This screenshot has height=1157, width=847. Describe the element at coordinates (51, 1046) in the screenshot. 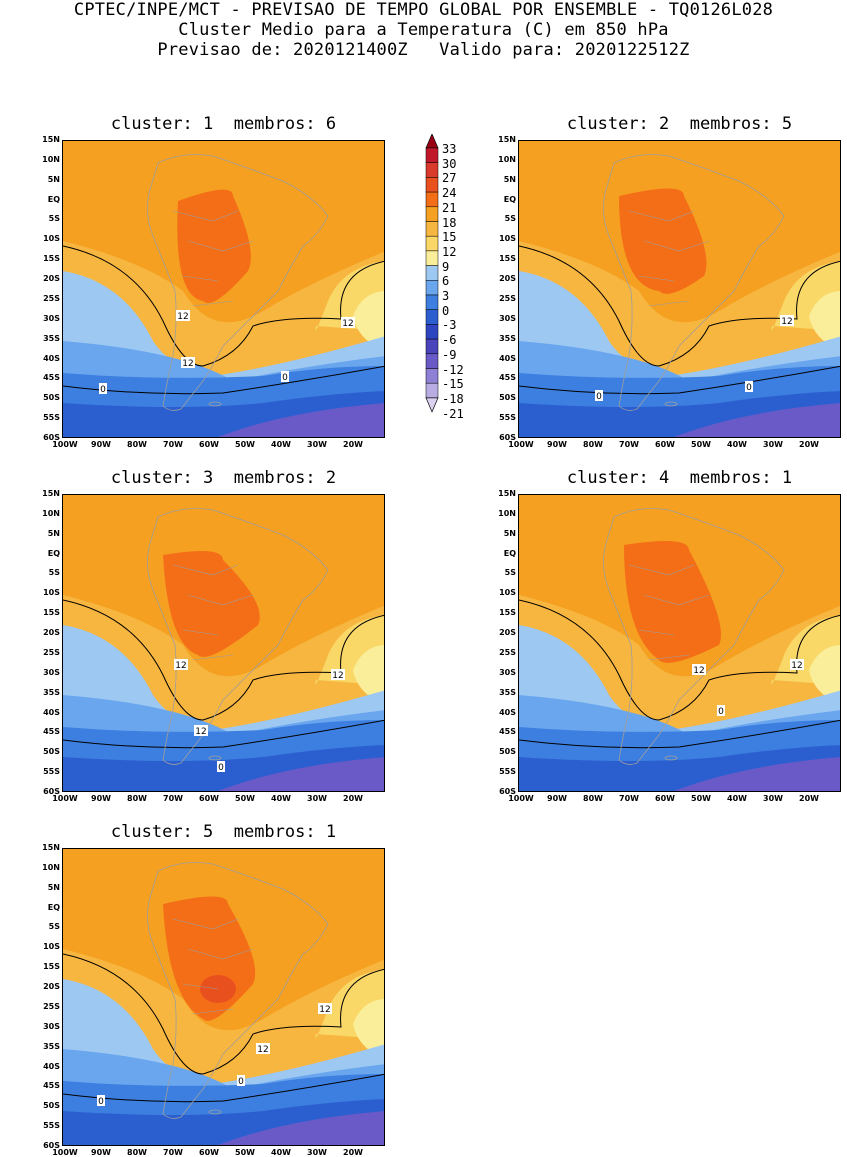

I see `lat-tick-label: 35S` at that location.